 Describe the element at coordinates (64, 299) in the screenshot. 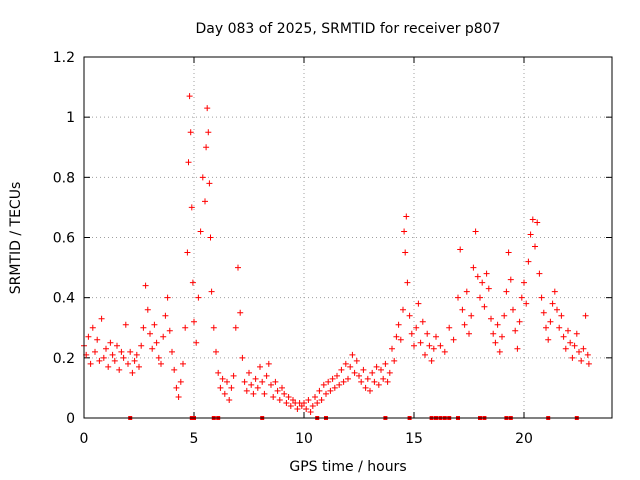

I see `y-tick-label: 0.4` at that location.